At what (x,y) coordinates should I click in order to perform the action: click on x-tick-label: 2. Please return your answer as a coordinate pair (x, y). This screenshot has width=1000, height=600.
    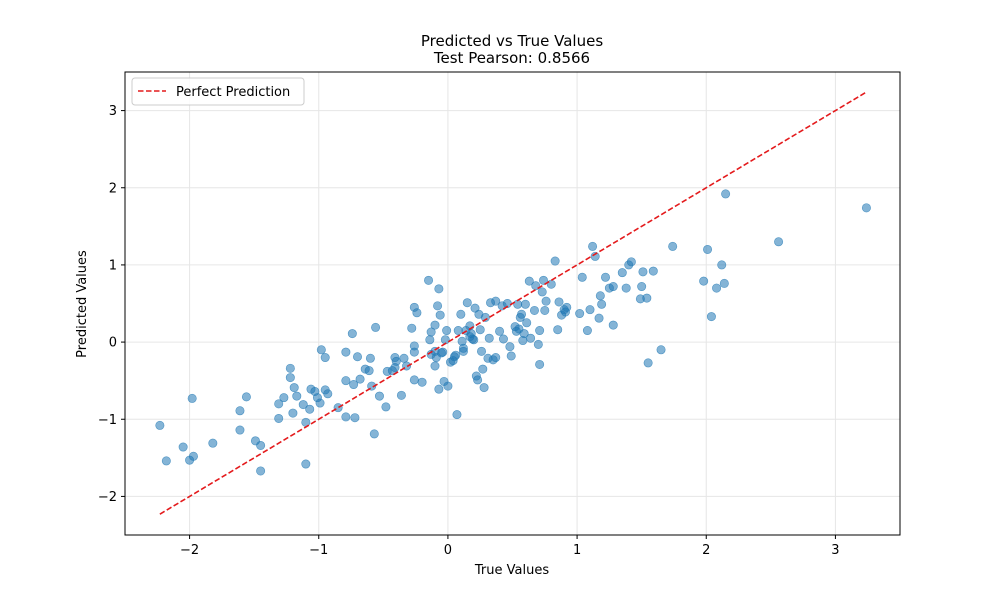
    Looking at the image, I should click on (706, 550).